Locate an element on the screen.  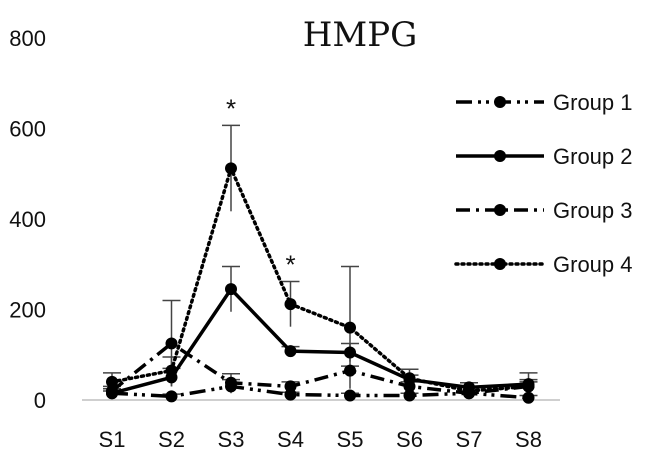
chart-title: HMPG is located at coordinates (360, 35).